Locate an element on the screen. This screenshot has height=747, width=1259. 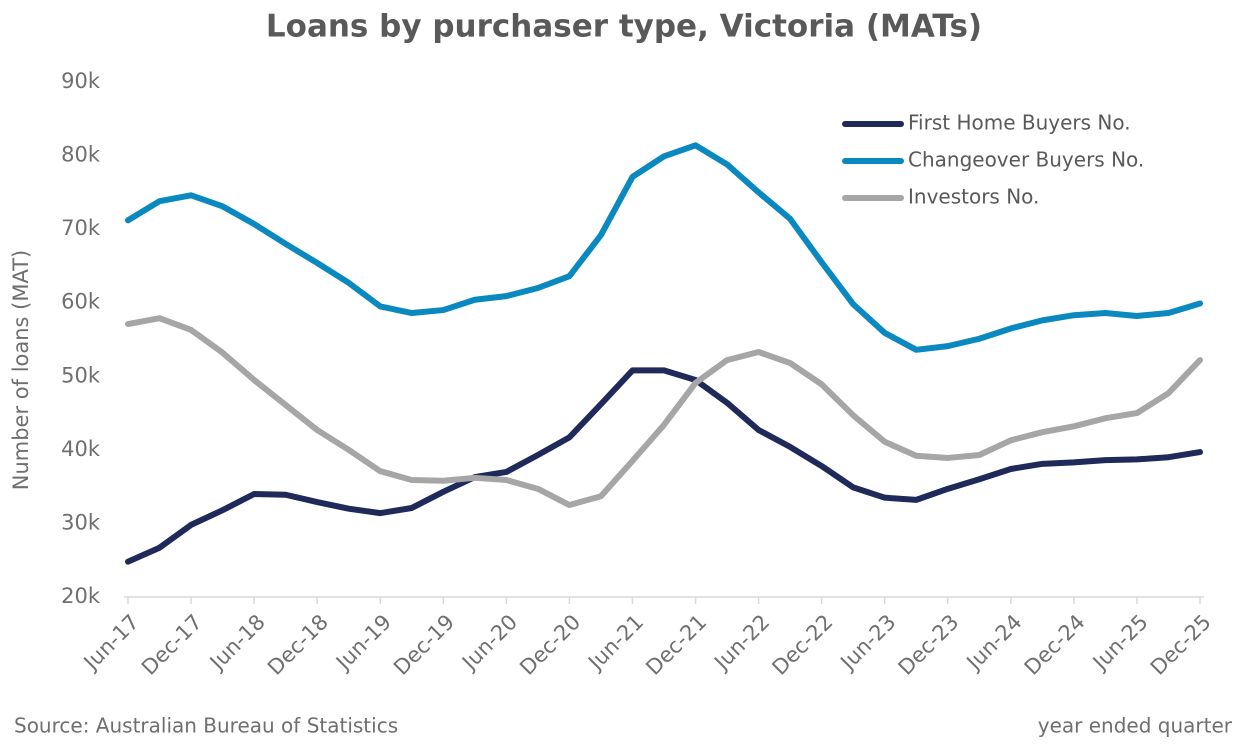
x-tick-label: Jun-18 is located at coordinates (237, 643).